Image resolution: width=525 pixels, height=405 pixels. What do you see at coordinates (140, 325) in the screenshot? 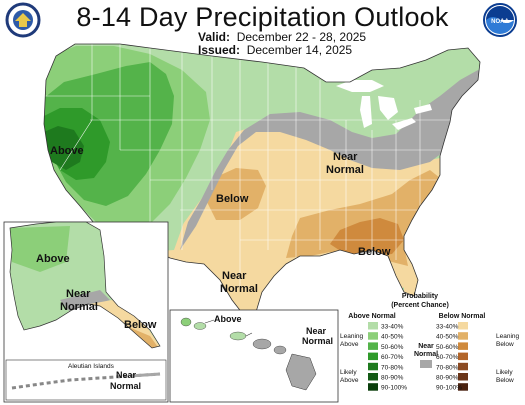
I see `label-alaska-below: Below` at bounding box center [140, 325].